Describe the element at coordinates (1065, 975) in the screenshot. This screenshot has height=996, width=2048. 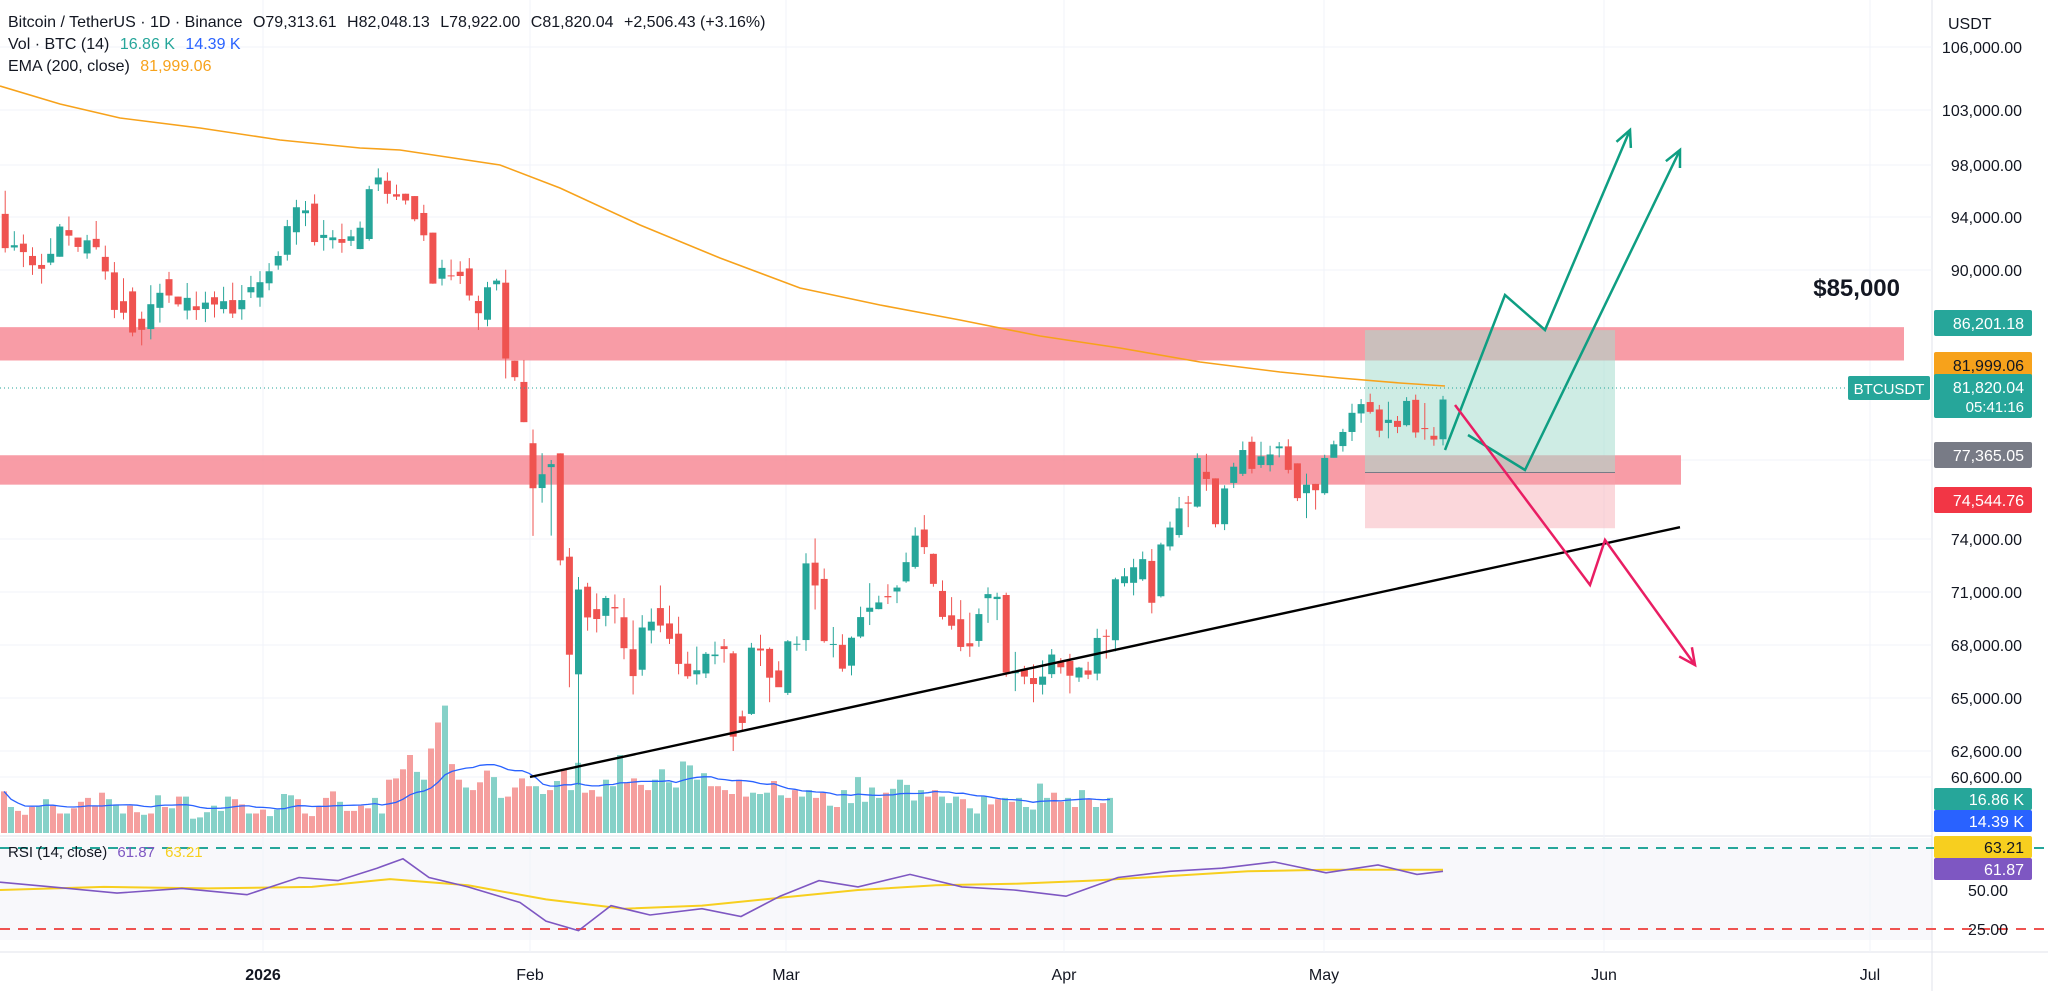
I see `time-axis-label: Apr` at that location.